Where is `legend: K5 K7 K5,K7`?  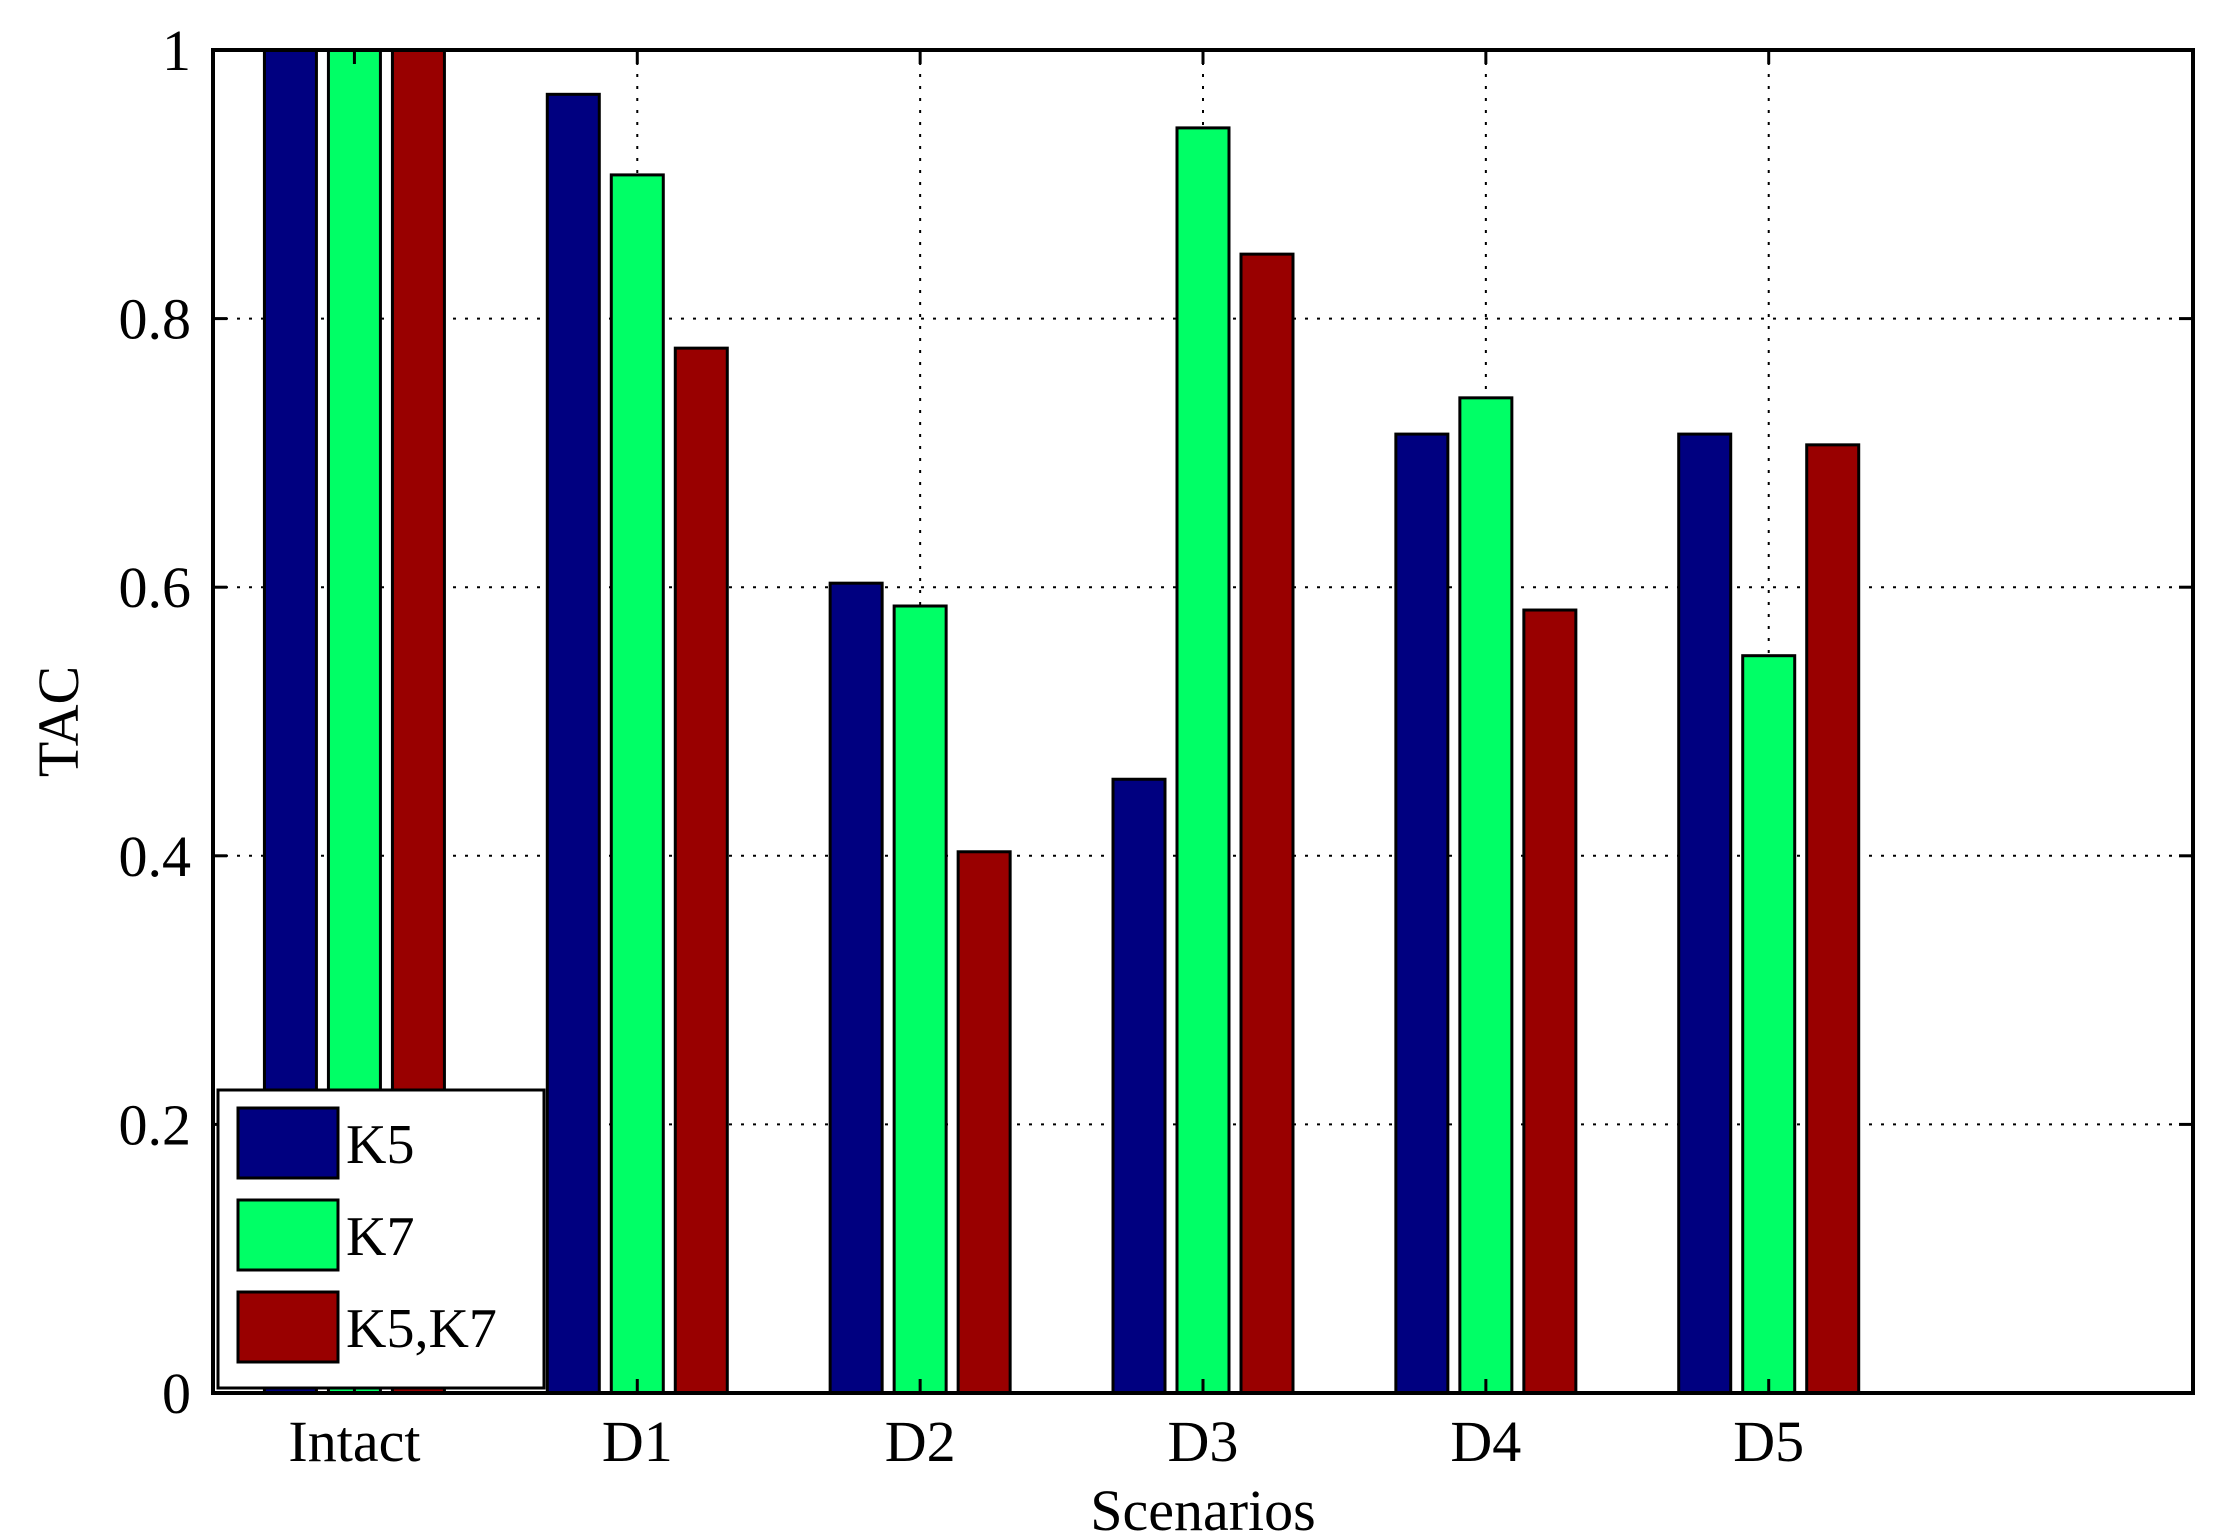
legend: K5 K7 K5,K7 is located at coordinates (381, 1239).